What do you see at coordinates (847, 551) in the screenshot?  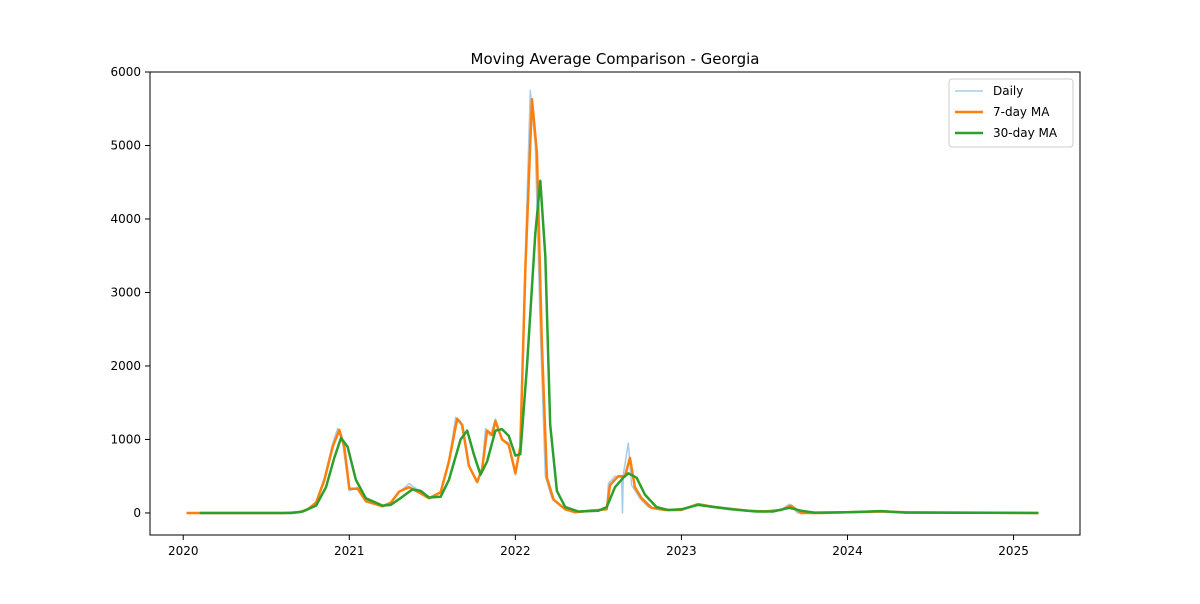 I see `x-tick-label: 2024` at bounding box center [847, 551].